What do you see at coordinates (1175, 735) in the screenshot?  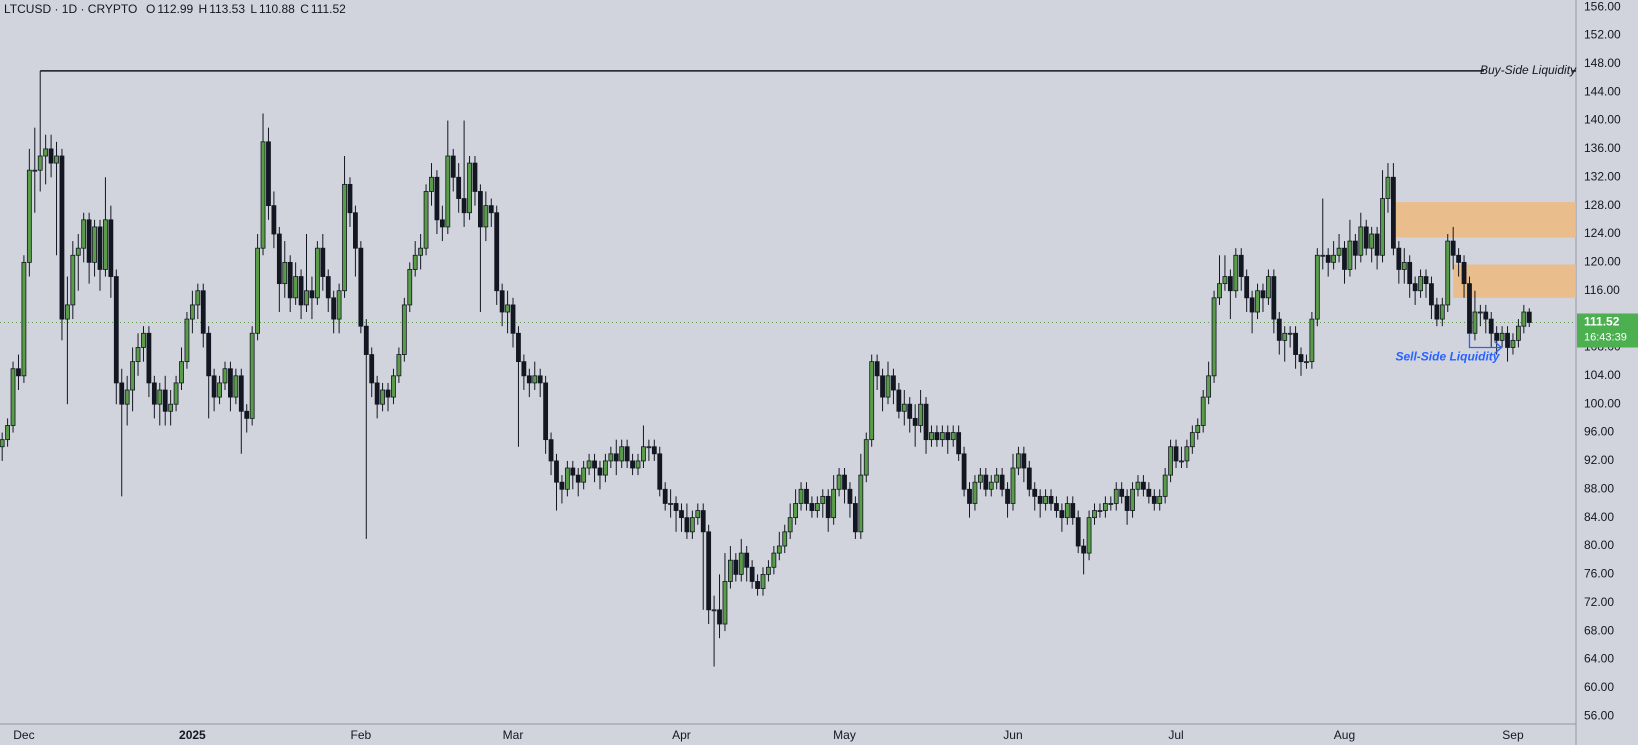 I see `x-tick-label: Jul` at bounding box center [1175, 735].